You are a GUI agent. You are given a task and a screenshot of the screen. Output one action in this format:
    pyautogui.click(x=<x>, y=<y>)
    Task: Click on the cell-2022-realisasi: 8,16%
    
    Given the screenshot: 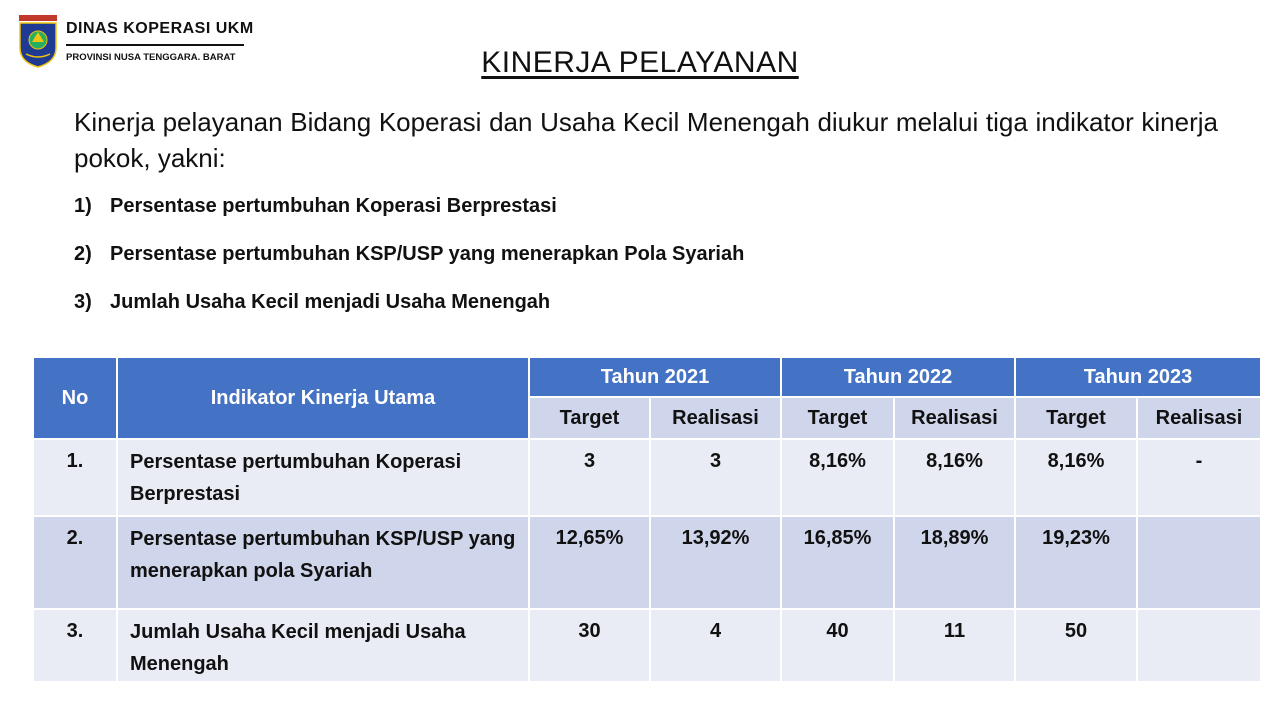 What is the action you would take?
    pyautogui.click(x=954, y=477)
    